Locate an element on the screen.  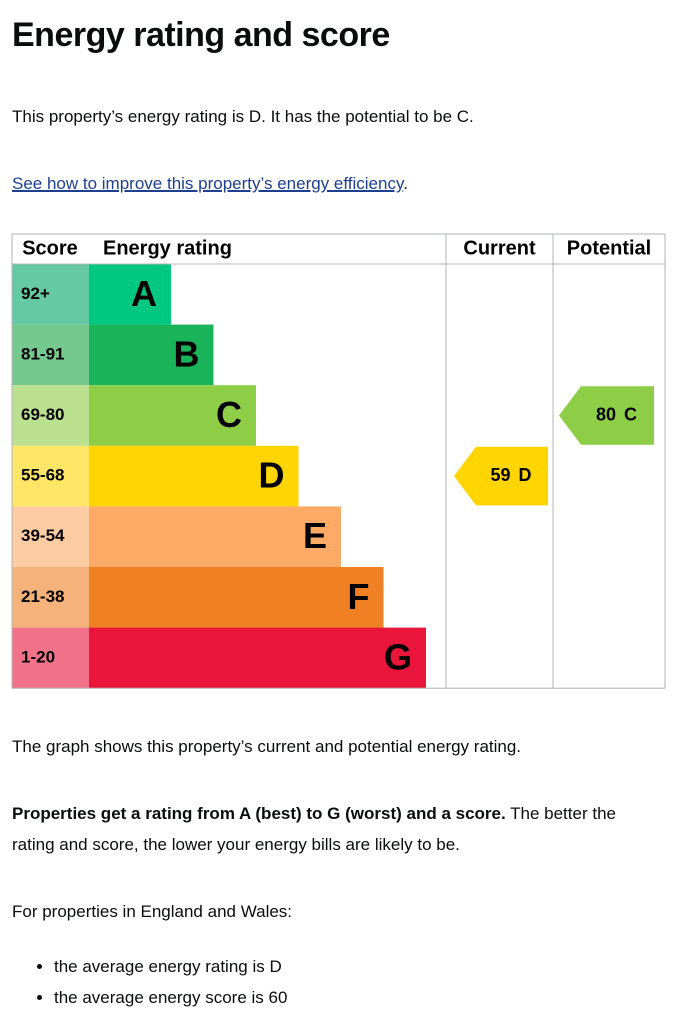
column-header: Potential is located at coordinates (609, 248).